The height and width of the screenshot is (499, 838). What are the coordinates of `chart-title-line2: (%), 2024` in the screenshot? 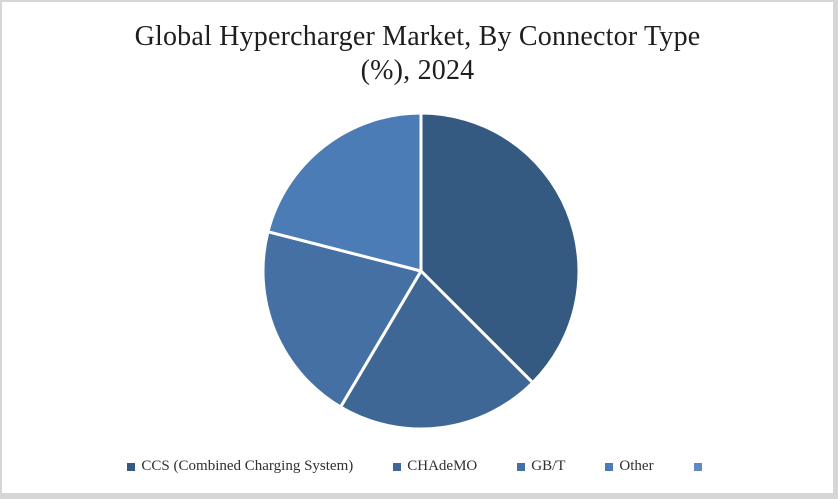 It's located at (417, 70).